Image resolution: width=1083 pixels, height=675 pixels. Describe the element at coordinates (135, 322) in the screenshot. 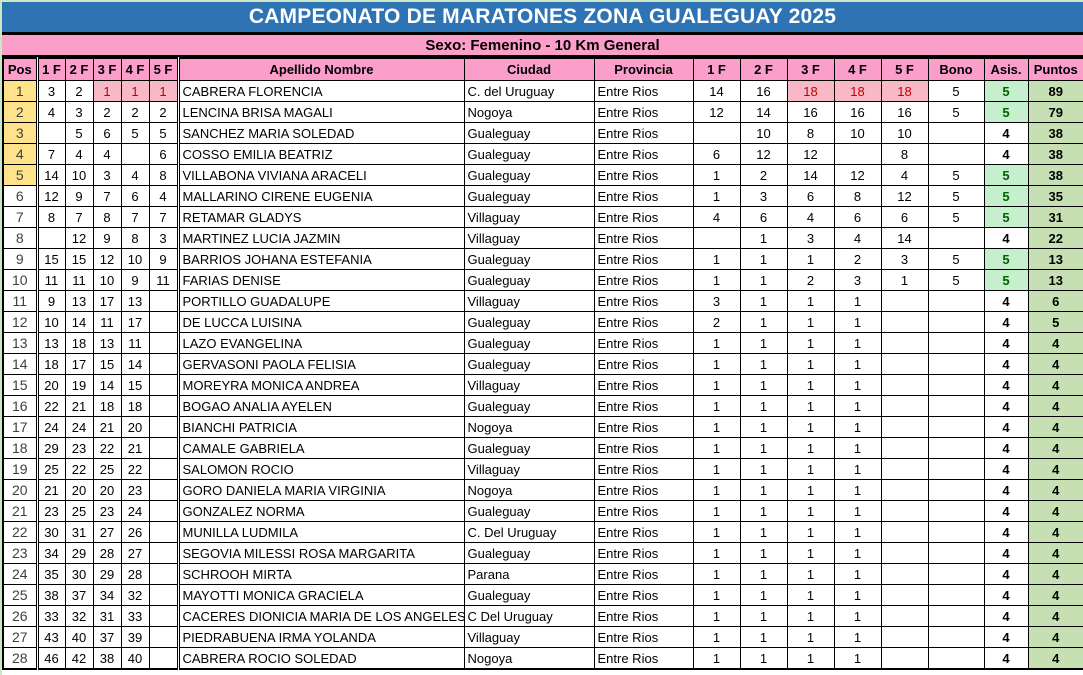

I see `cell-race-position-4: 17` at that location.